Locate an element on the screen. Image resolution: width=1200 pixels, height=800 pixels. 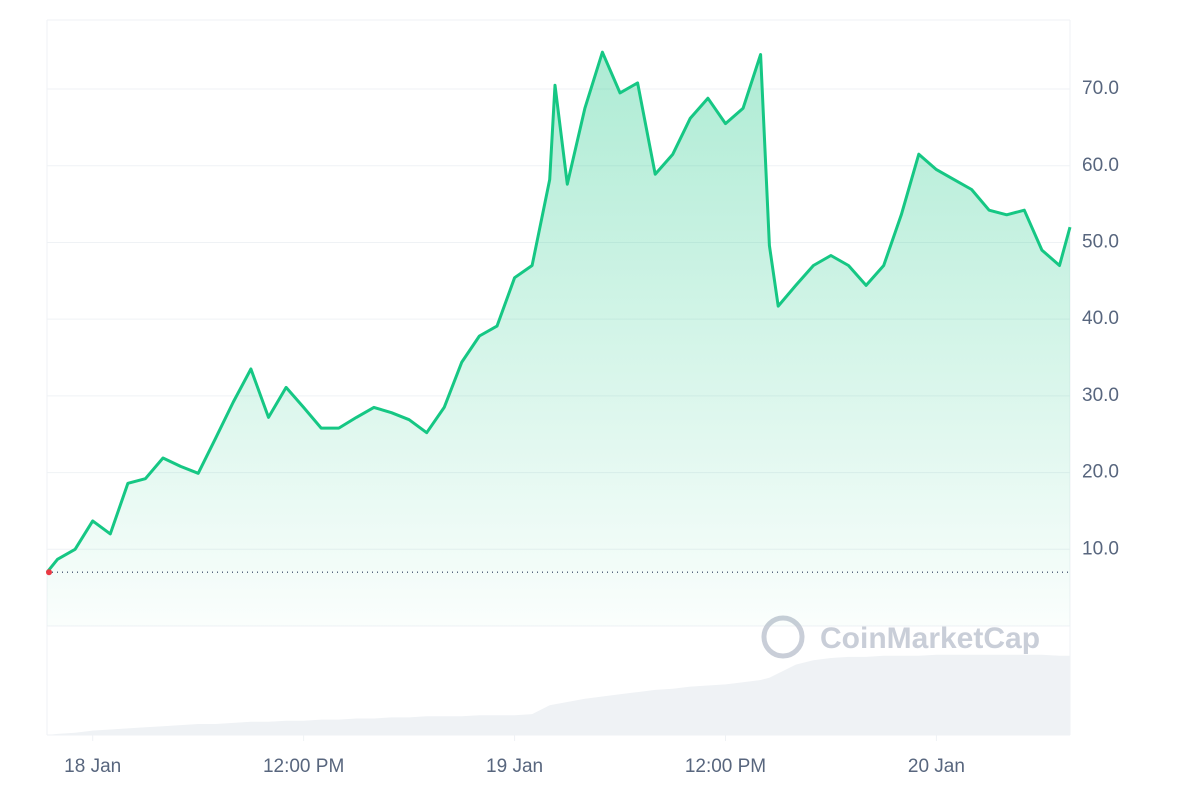
y-tick-label: 30.0 is located at coordinates (1100, 395).